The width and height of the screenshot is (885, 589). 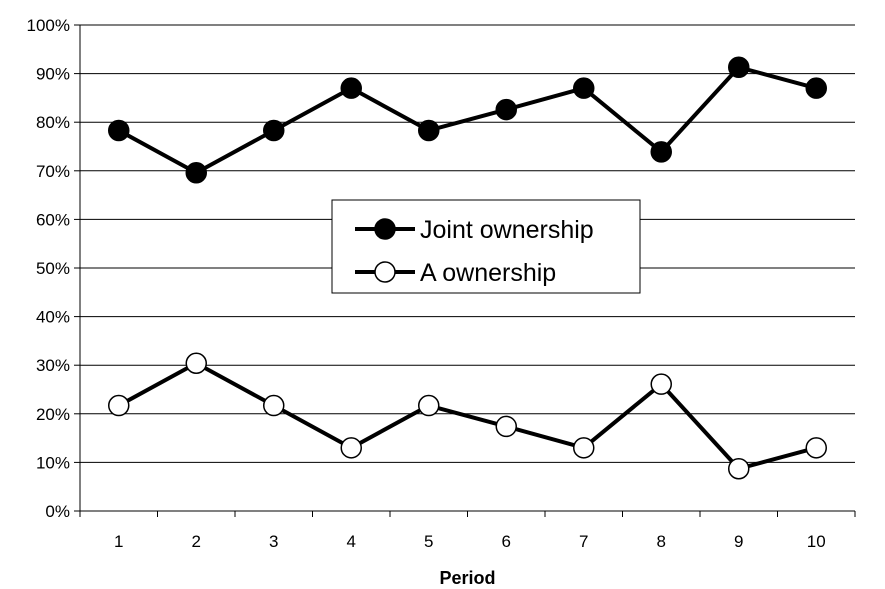 What do you see at coordinates (53, 268) in the screenshot?
I see `y-tick-label: 50%` at bounding box center [53, 268].